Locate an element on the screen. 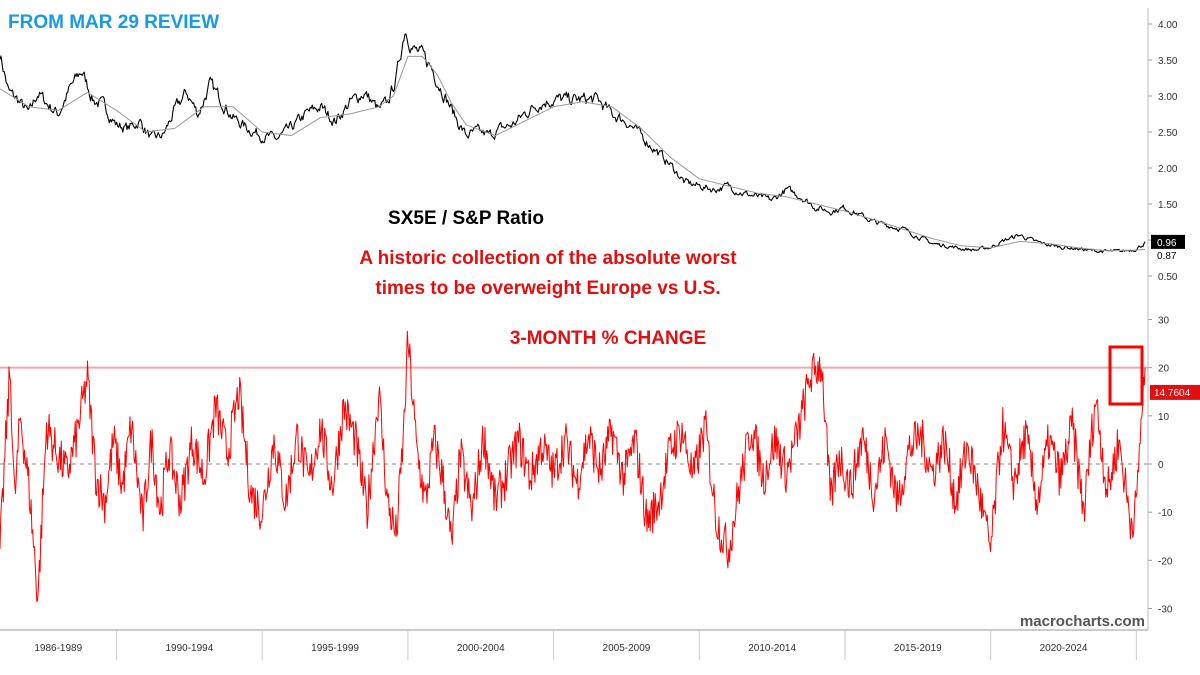  ratio-ma-last-value-label: 0.87 is located at coordinates (1167, 256).